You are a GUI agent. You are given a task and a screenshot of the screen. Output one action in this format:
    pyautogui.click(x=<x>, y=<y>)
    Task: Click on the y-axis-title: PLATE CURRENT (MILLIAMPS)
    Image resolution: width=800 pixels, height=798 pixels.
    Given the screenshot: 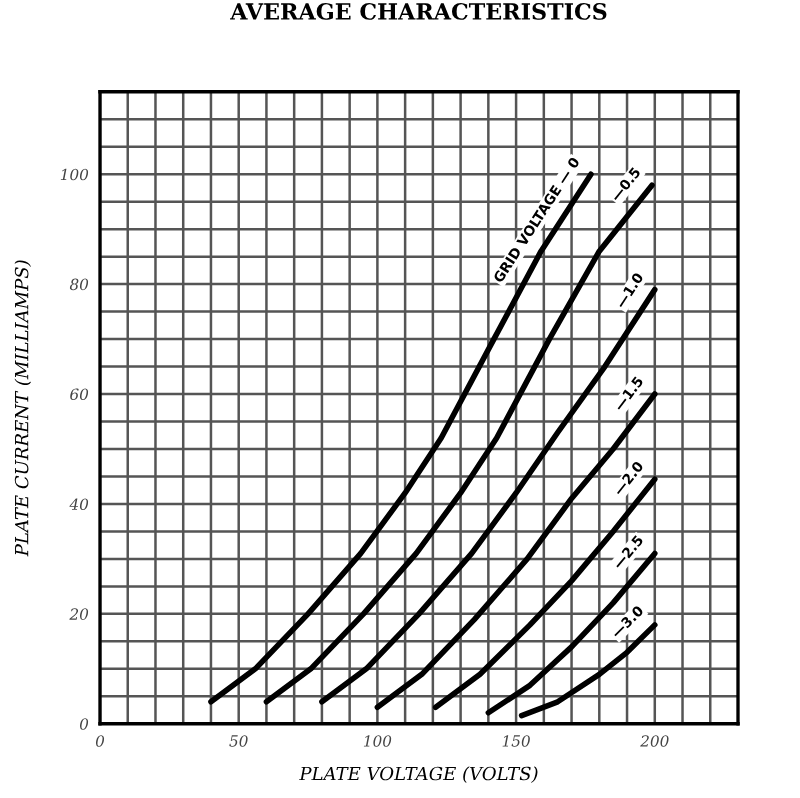 What is the action you would take?
    pyautogui.click(x=23, y=408)
    